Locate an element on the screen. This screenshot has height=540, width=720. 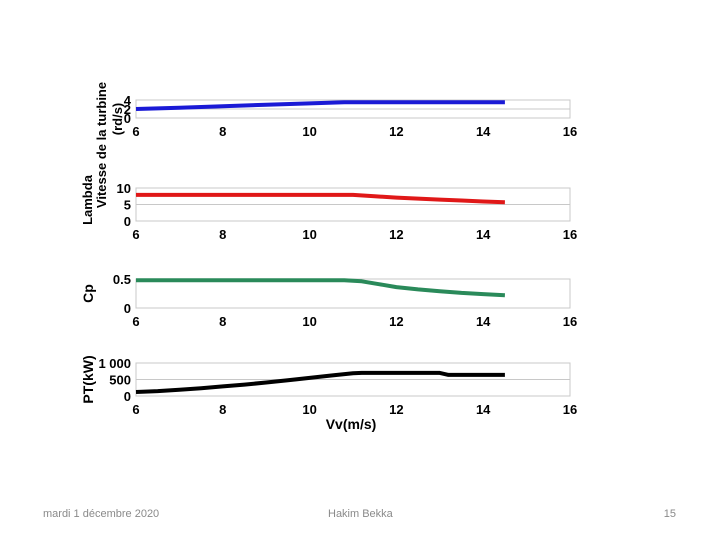
ytick-label-speed-0: 0 is located at coordinates (127, 221).